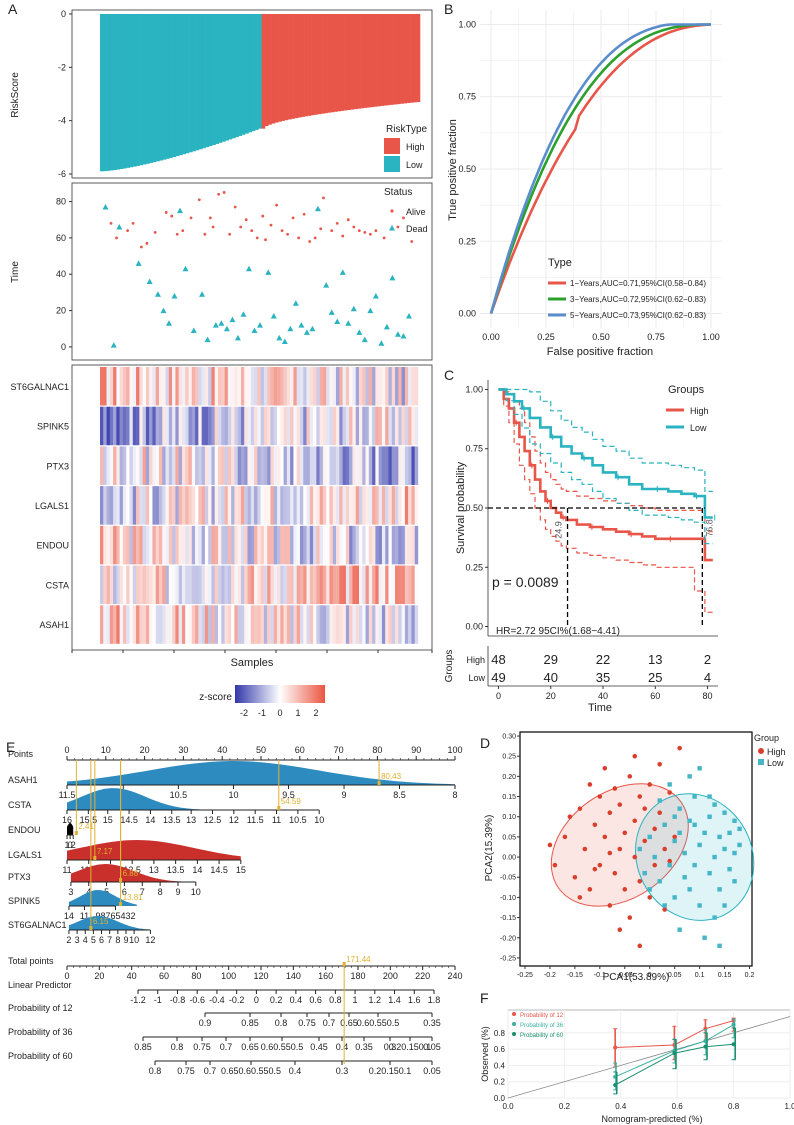  I want to click on roc-xtick-label: 1.00, so click(711, 337).